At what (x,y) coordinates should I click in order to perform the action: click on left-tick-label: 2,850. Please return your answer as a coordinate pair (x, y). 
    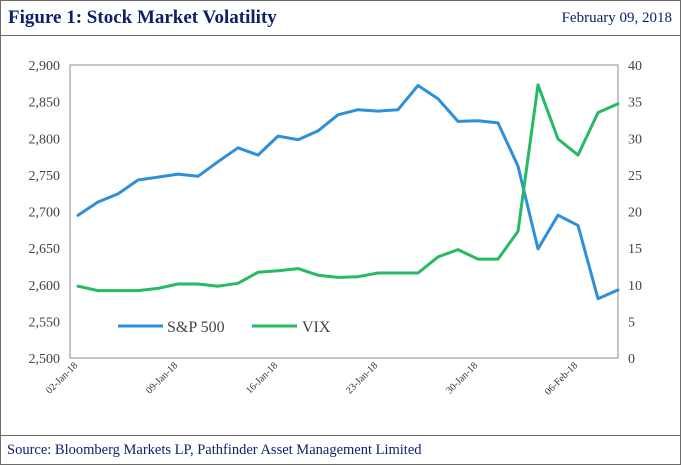
    Looking at the image, I should click on (45, 103).